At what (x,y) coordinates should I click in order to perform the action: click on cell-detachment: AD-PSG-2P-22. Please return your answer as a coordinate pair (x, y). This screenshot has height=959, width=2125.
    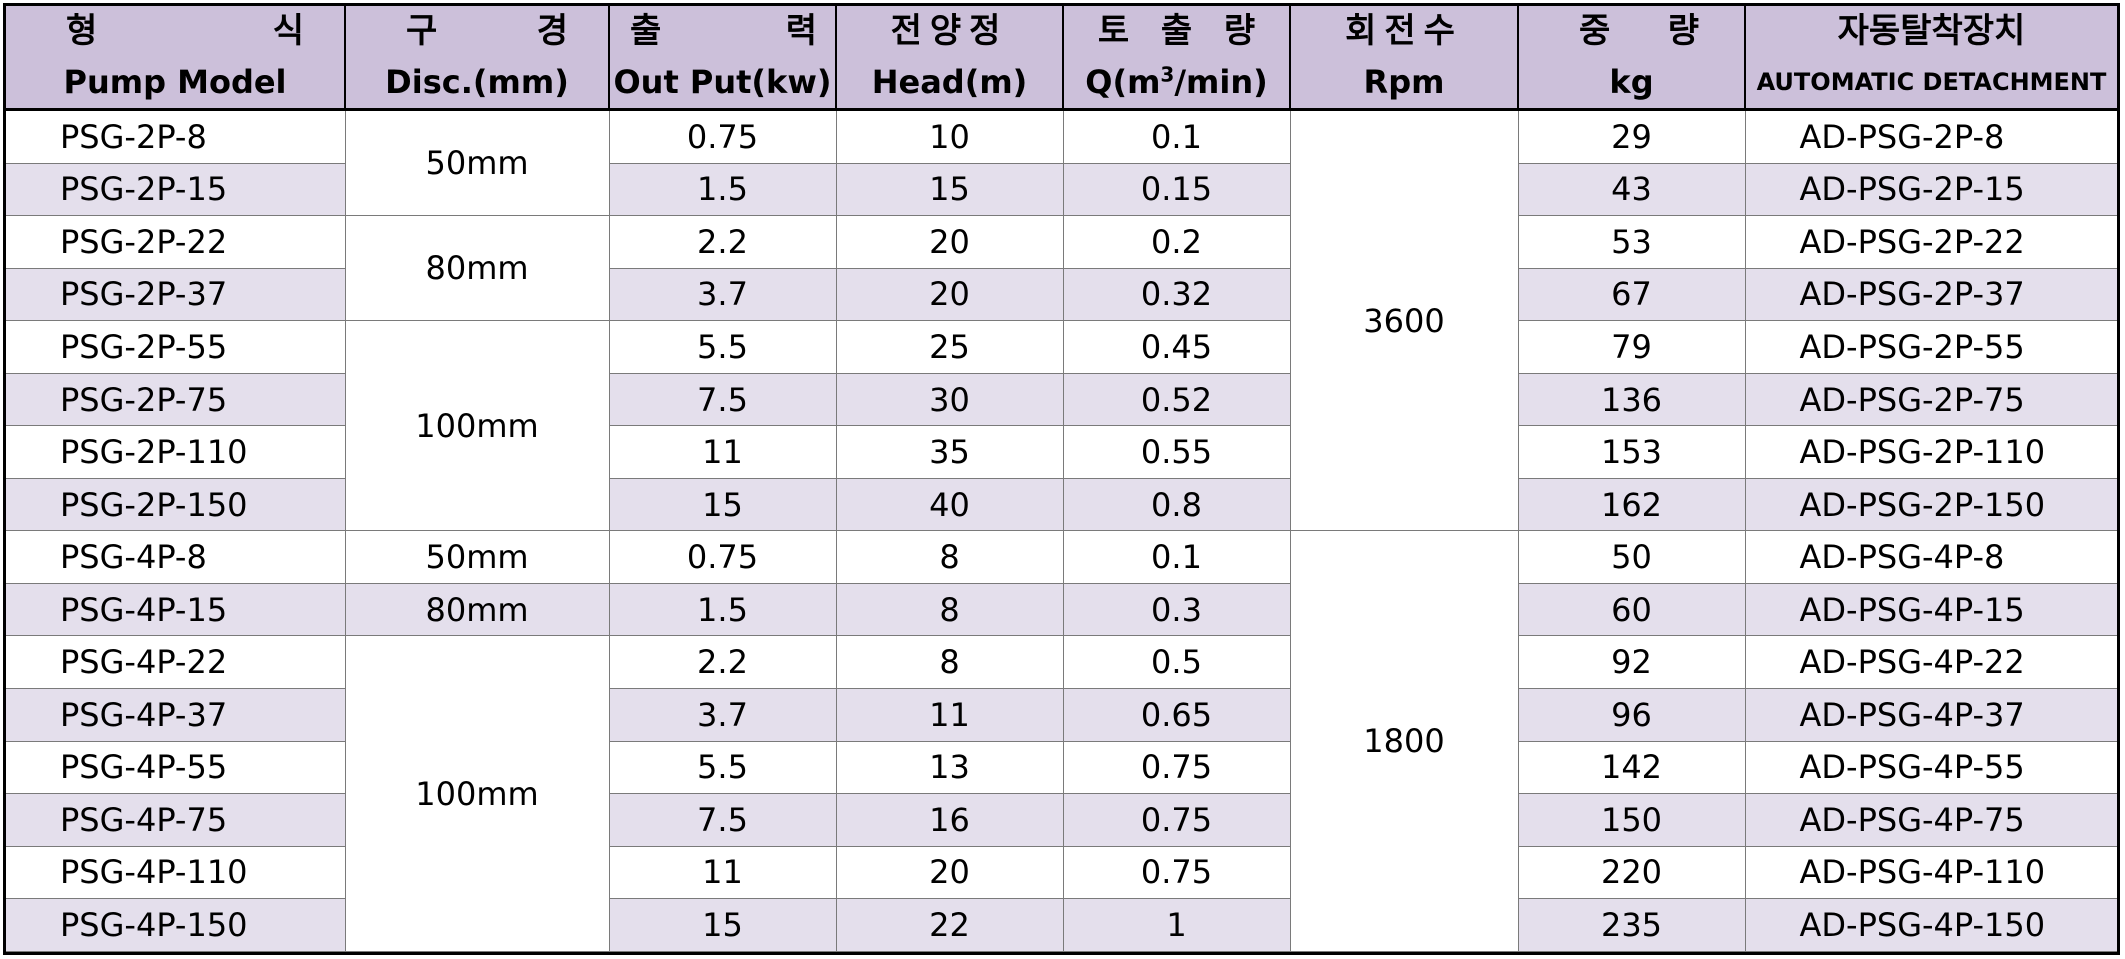
    Looking at the image, I should click on (1930, 242).